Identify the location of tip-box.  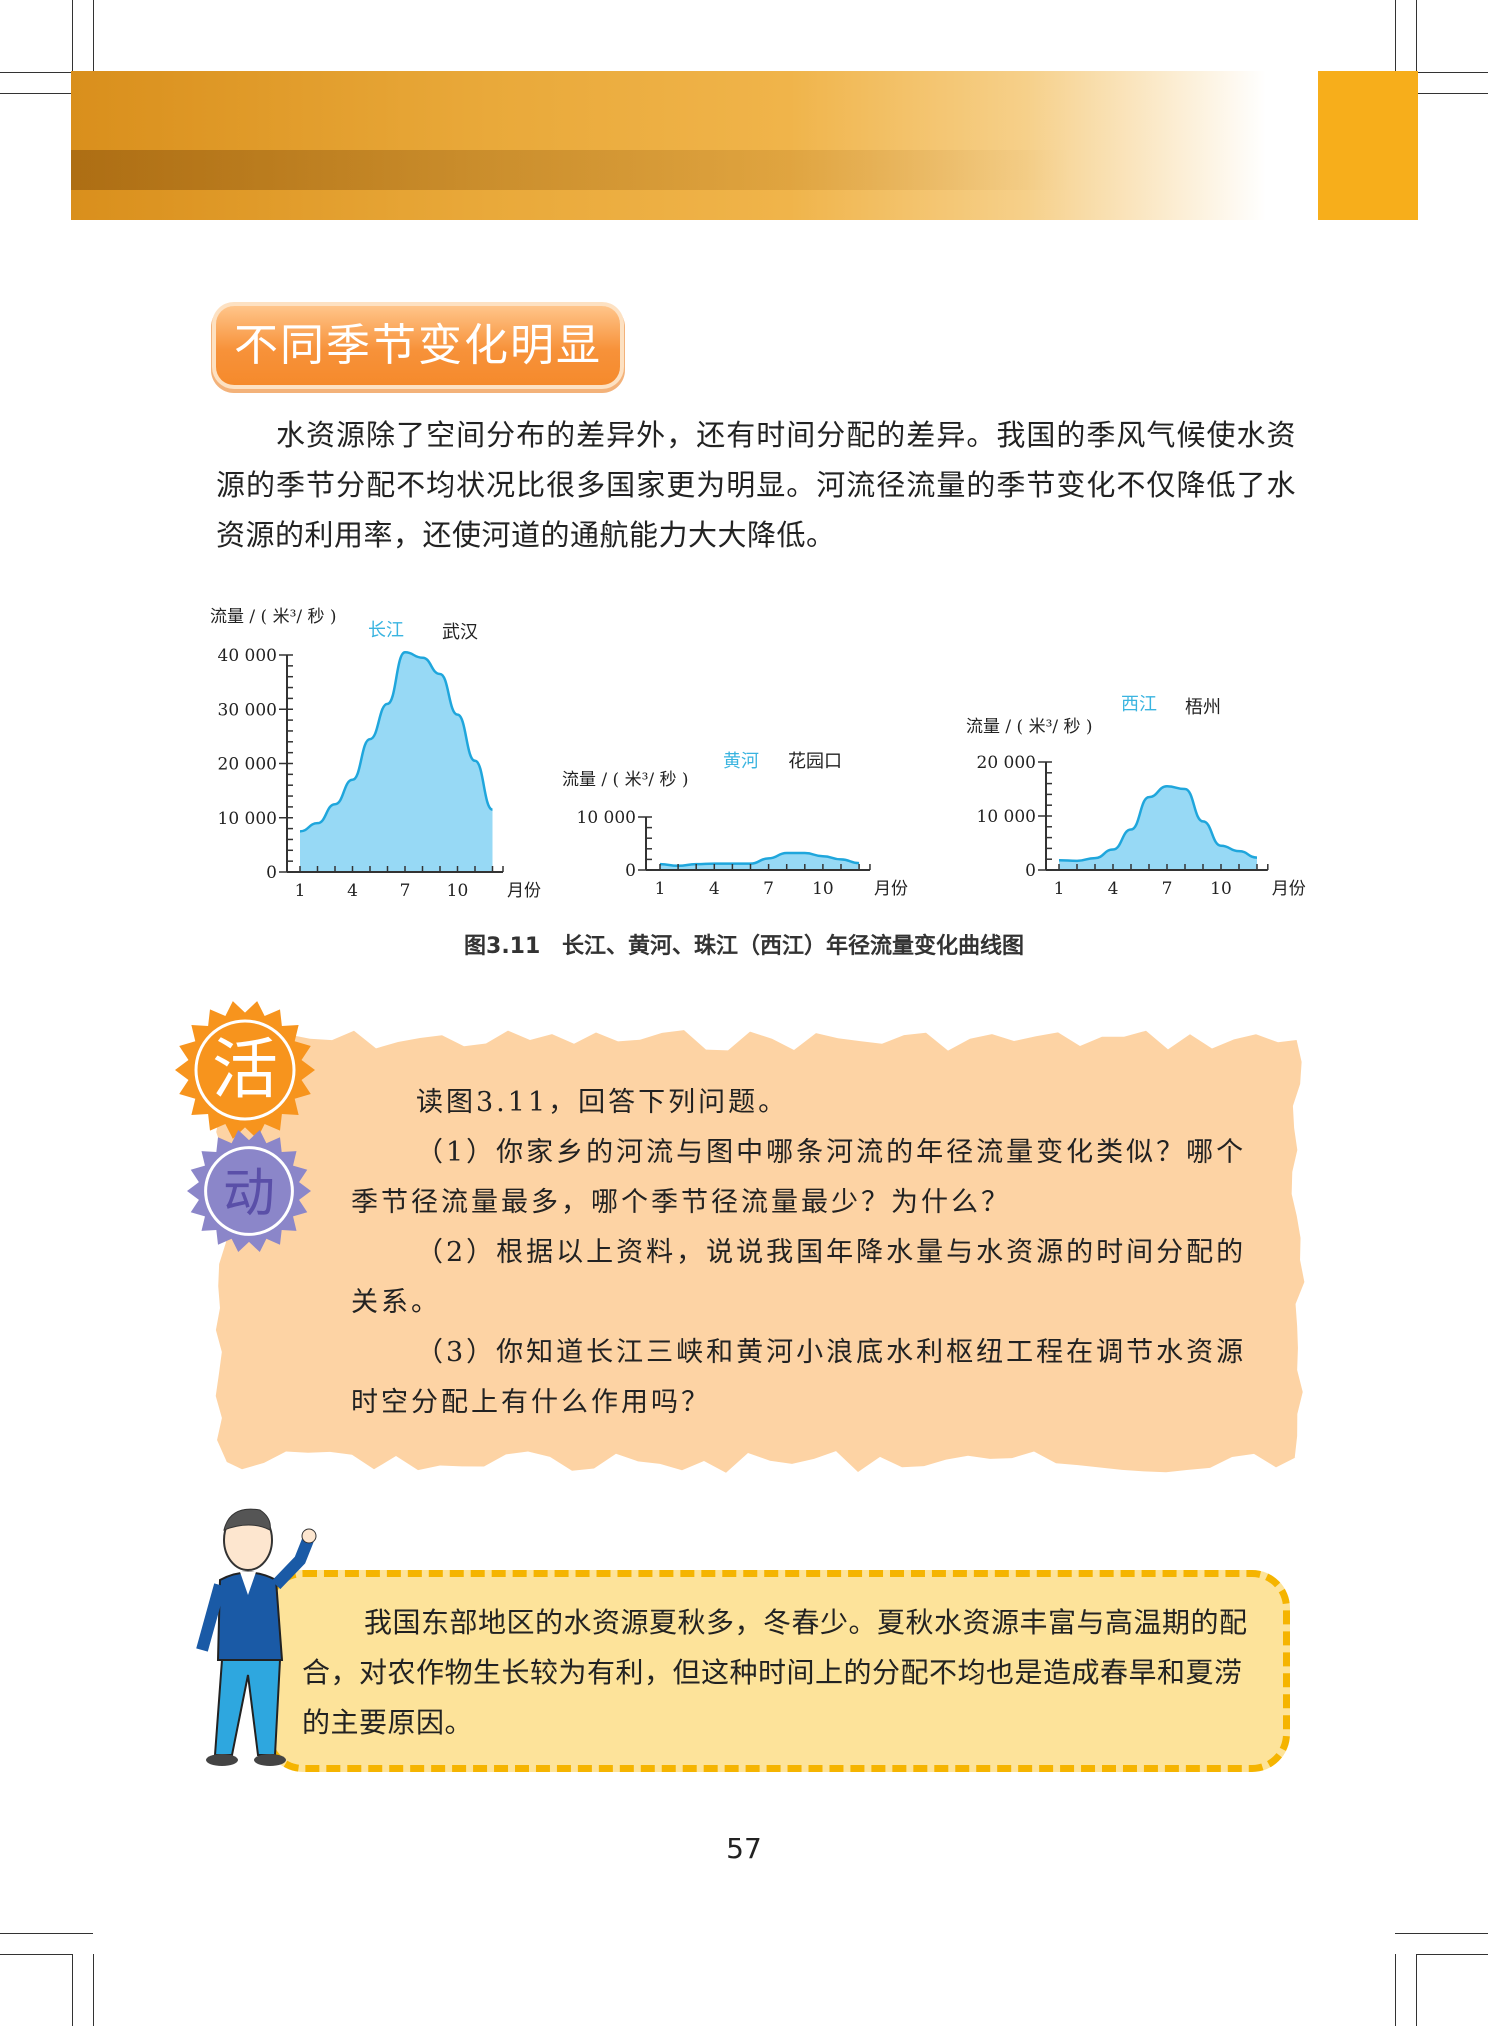
(777, 1671).